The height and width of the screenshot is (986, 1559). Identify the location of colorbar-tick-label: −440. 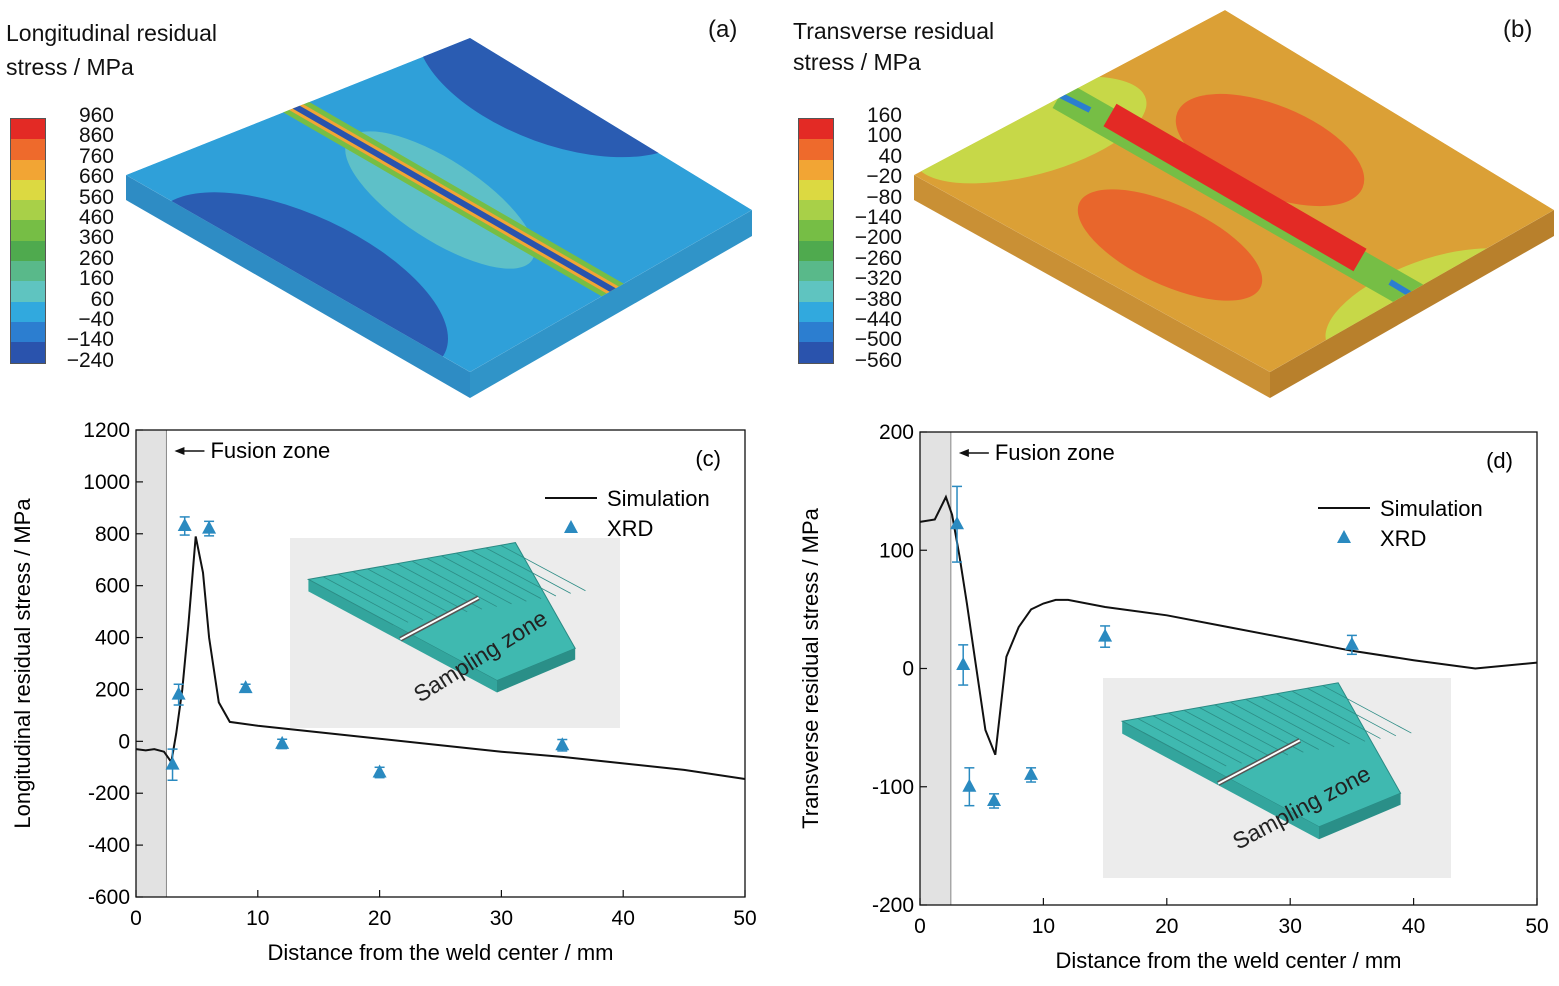
(878, 320).